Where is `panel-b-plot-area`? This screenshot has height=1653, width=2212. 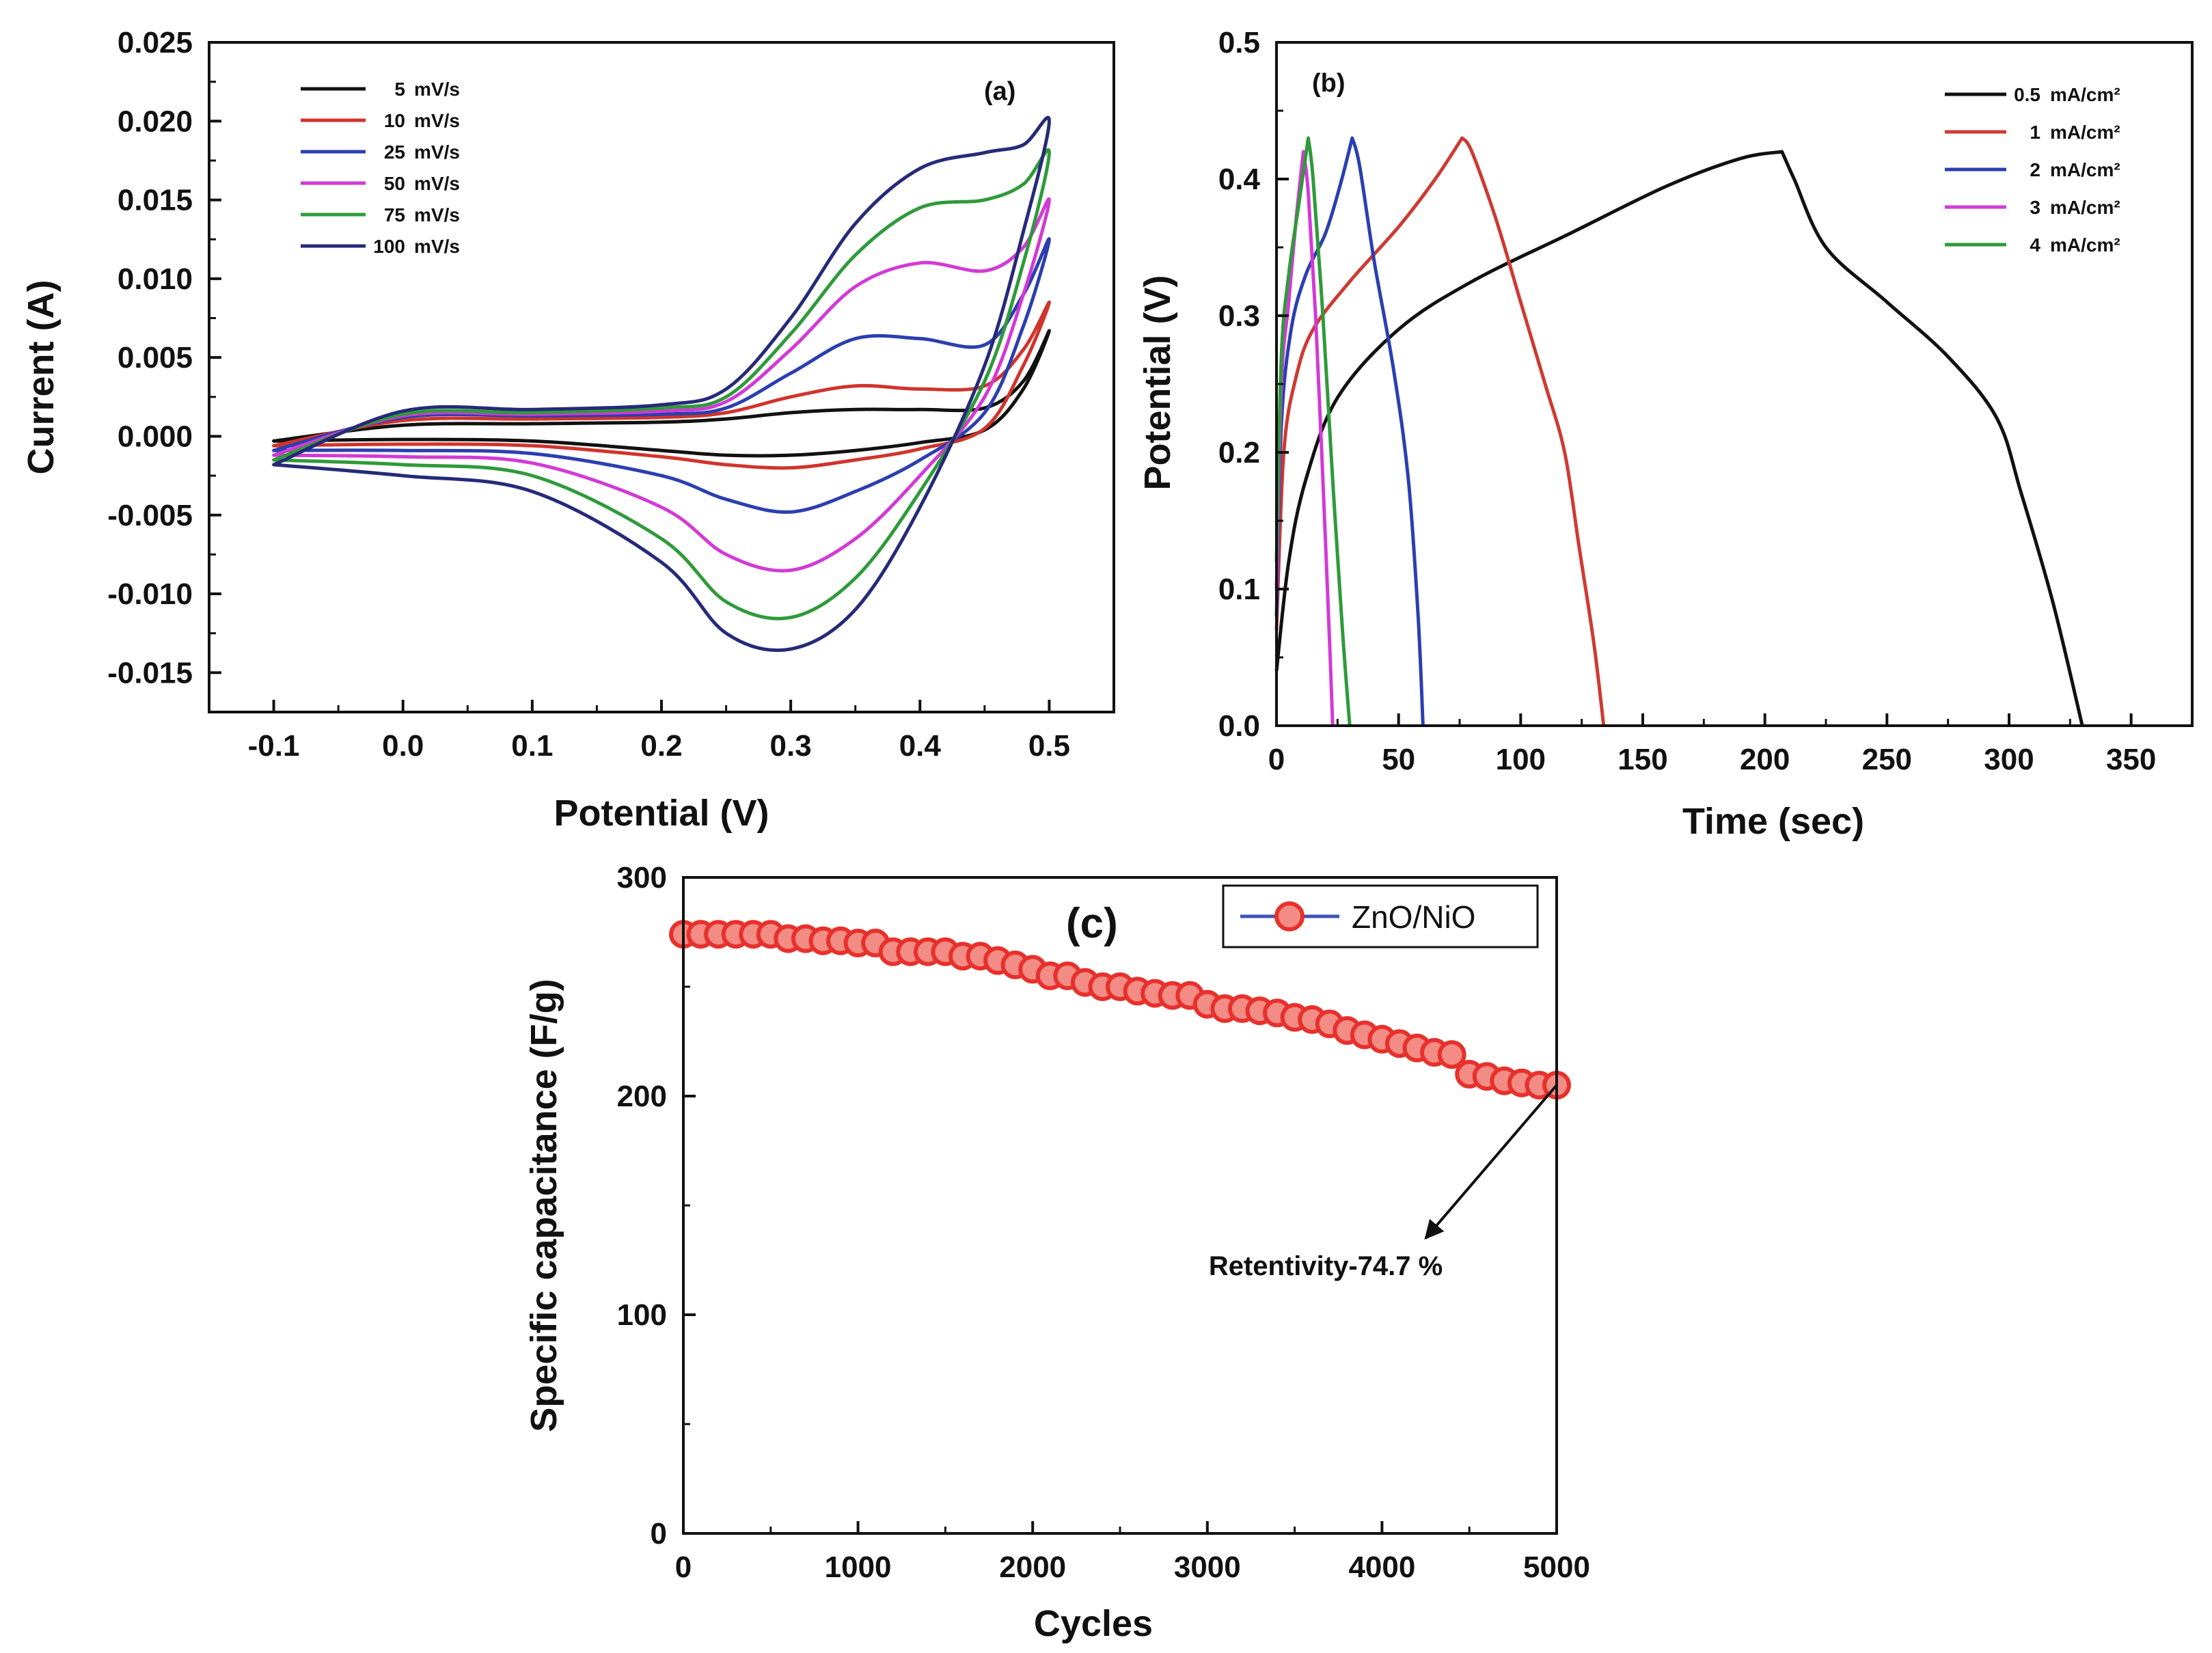 panel-b-plot-area is located at coordinates (1679, 431).